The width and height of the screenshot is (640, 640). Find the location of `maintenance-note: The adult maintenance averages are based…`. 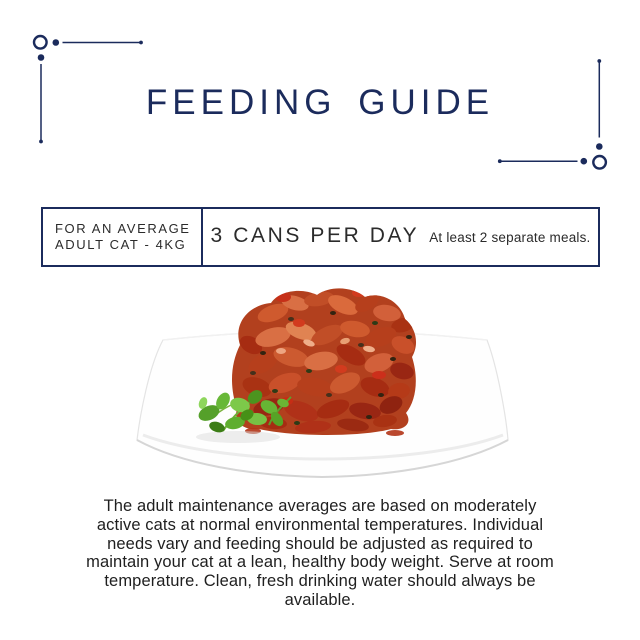

maintenance-note: The adult maintenance averages are based… is located at coordinates (320, 553).